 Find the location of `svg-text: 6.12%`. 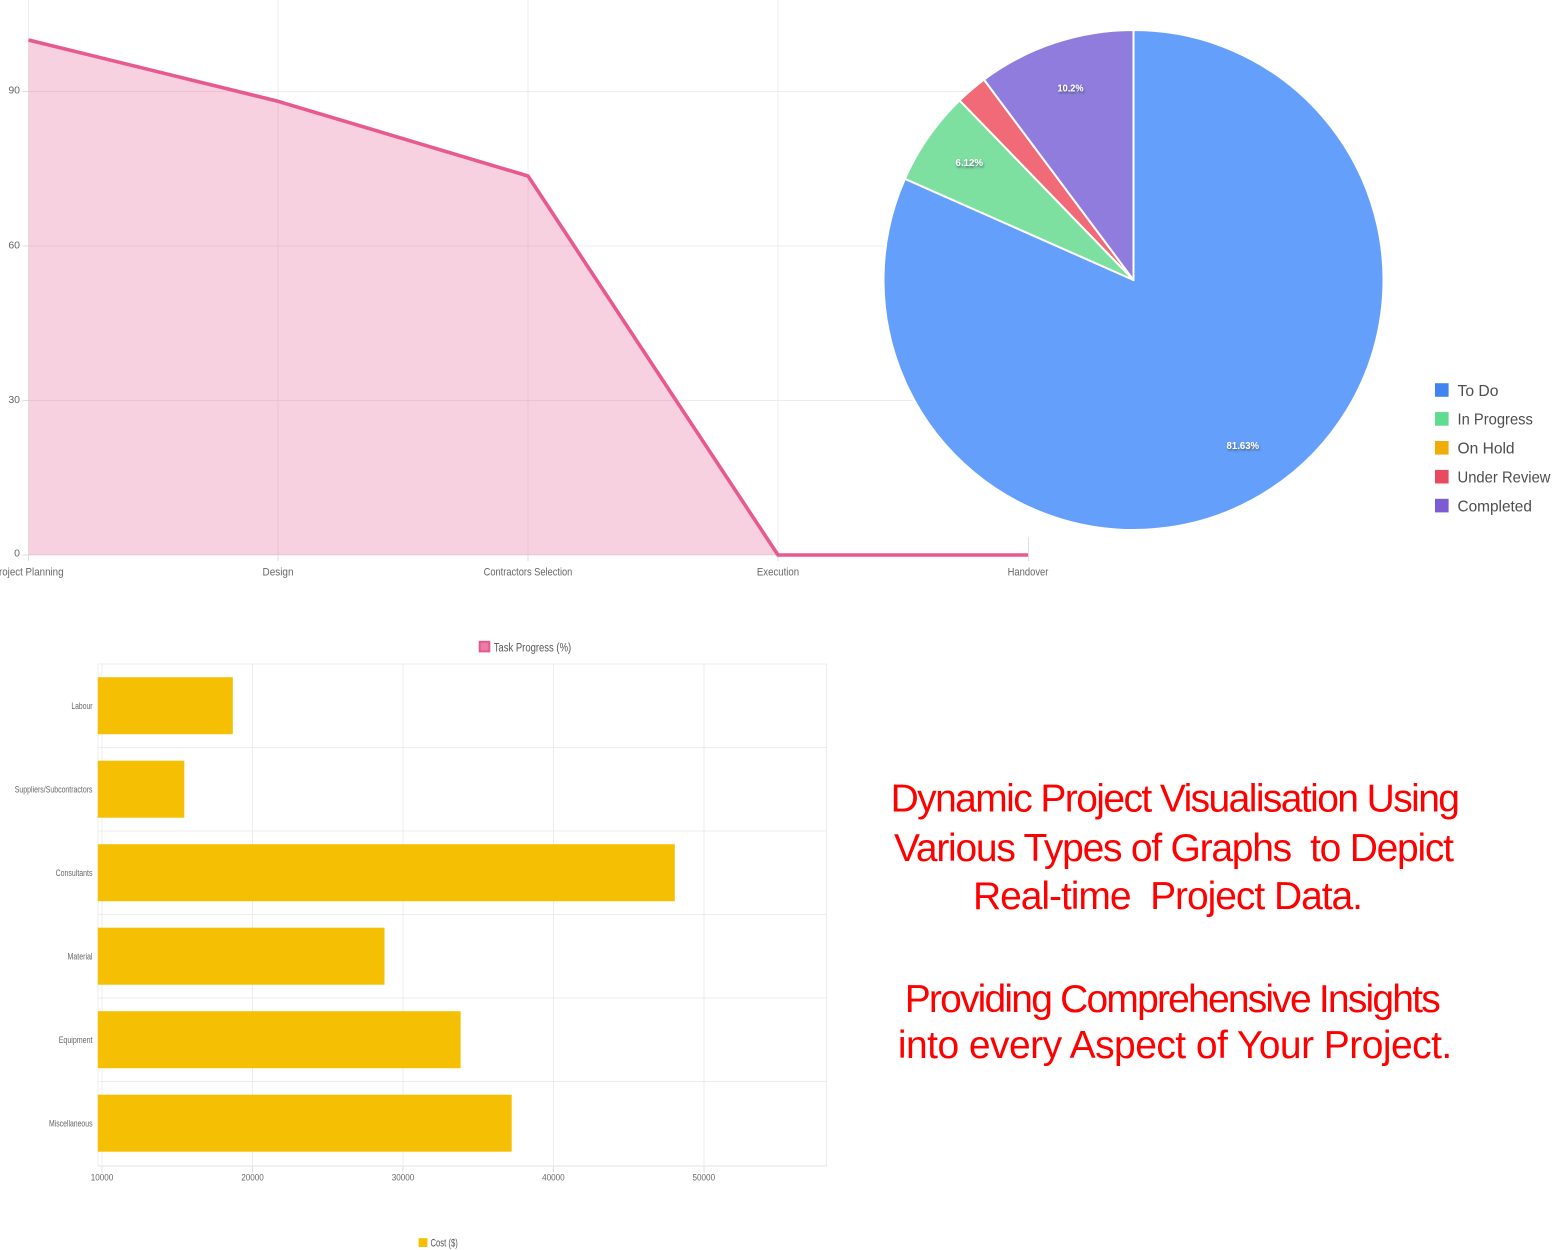

svg-text: 6.12% is located at coordinates (970, 163).